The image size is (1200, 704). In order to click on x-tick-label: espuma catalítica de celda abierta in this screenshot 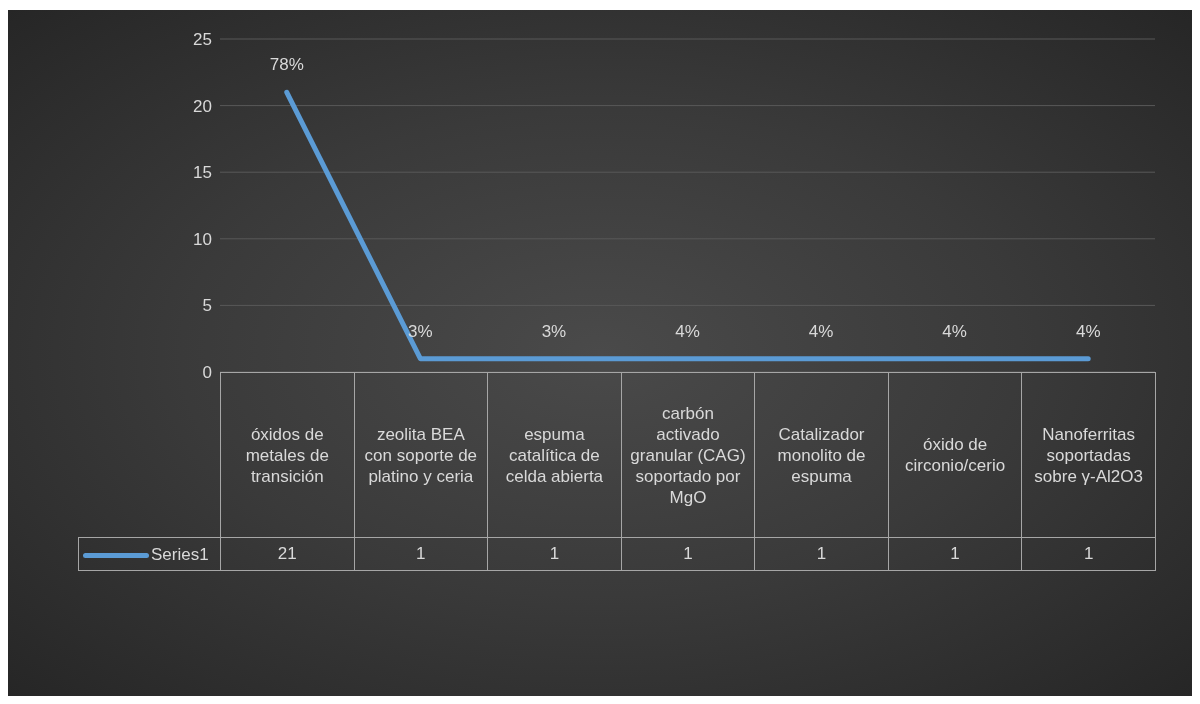, I will do `click(554, 455)`.